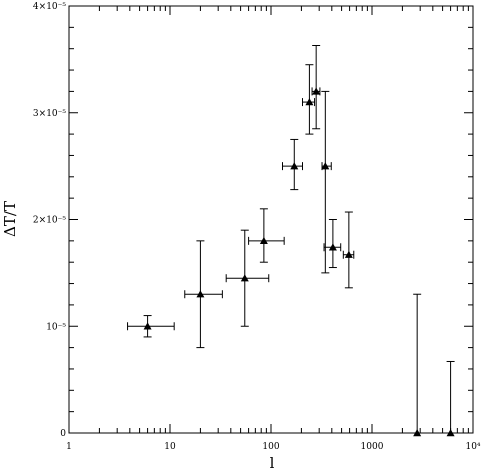  I want to click on x-tick-label: 1, so click(69, 447).